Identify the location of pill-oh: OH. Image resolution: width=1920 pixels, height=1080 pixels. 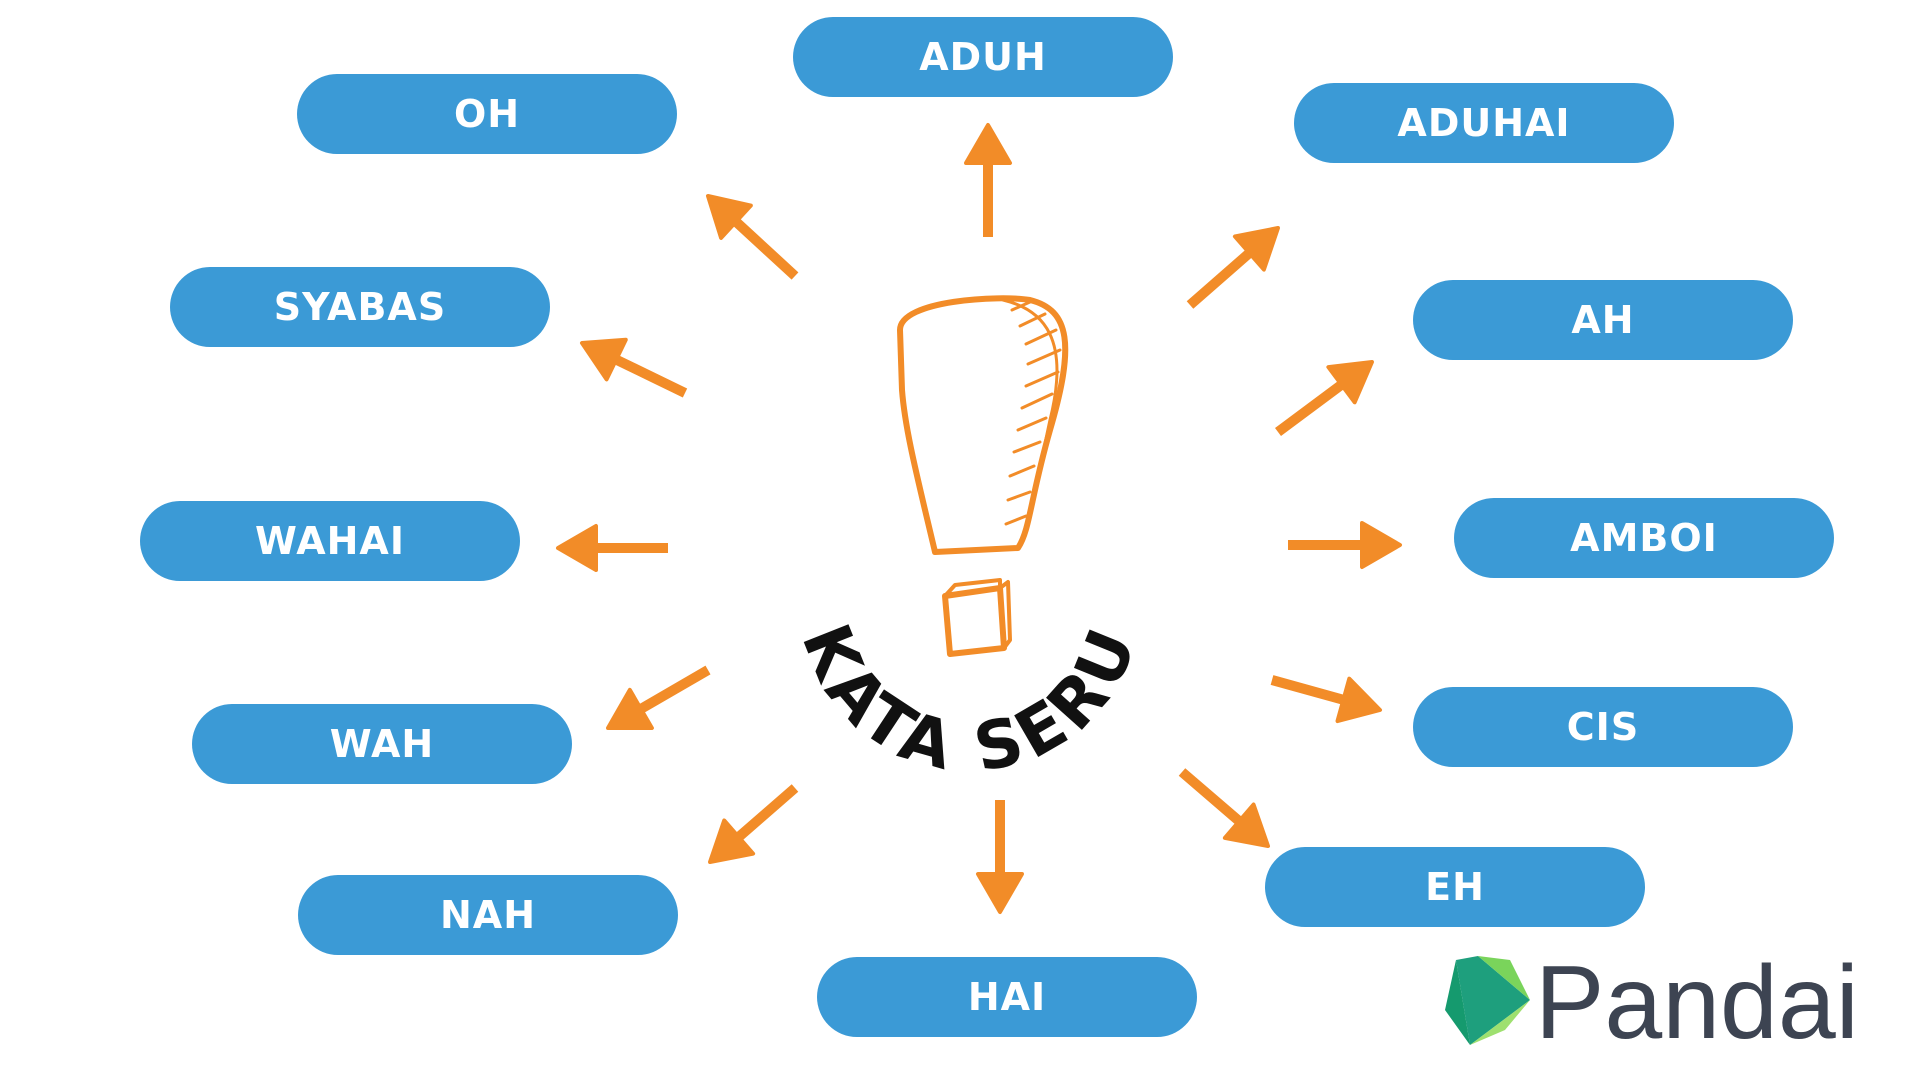
(487, 114).